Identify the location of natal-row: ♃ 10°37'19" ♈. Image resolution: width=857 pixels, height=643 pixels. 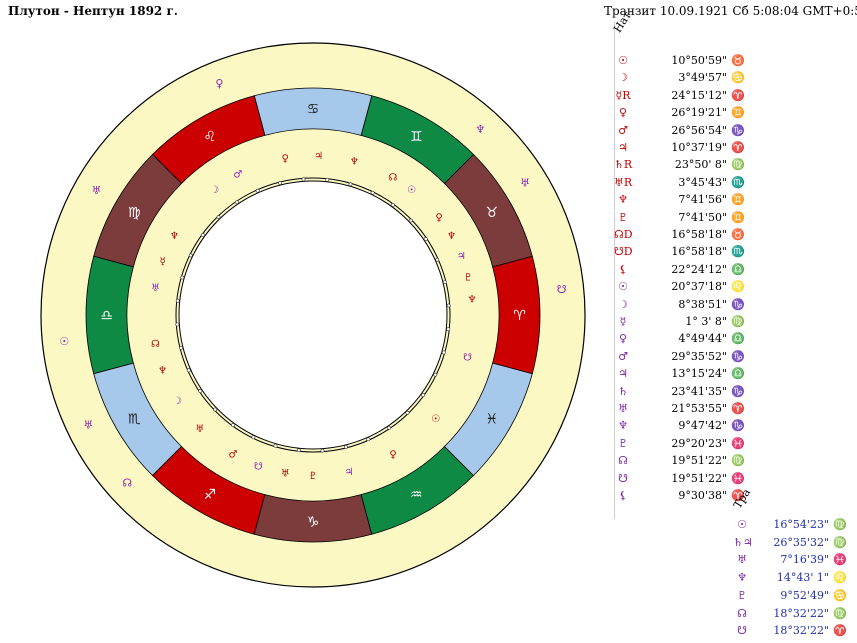
(679, 147).